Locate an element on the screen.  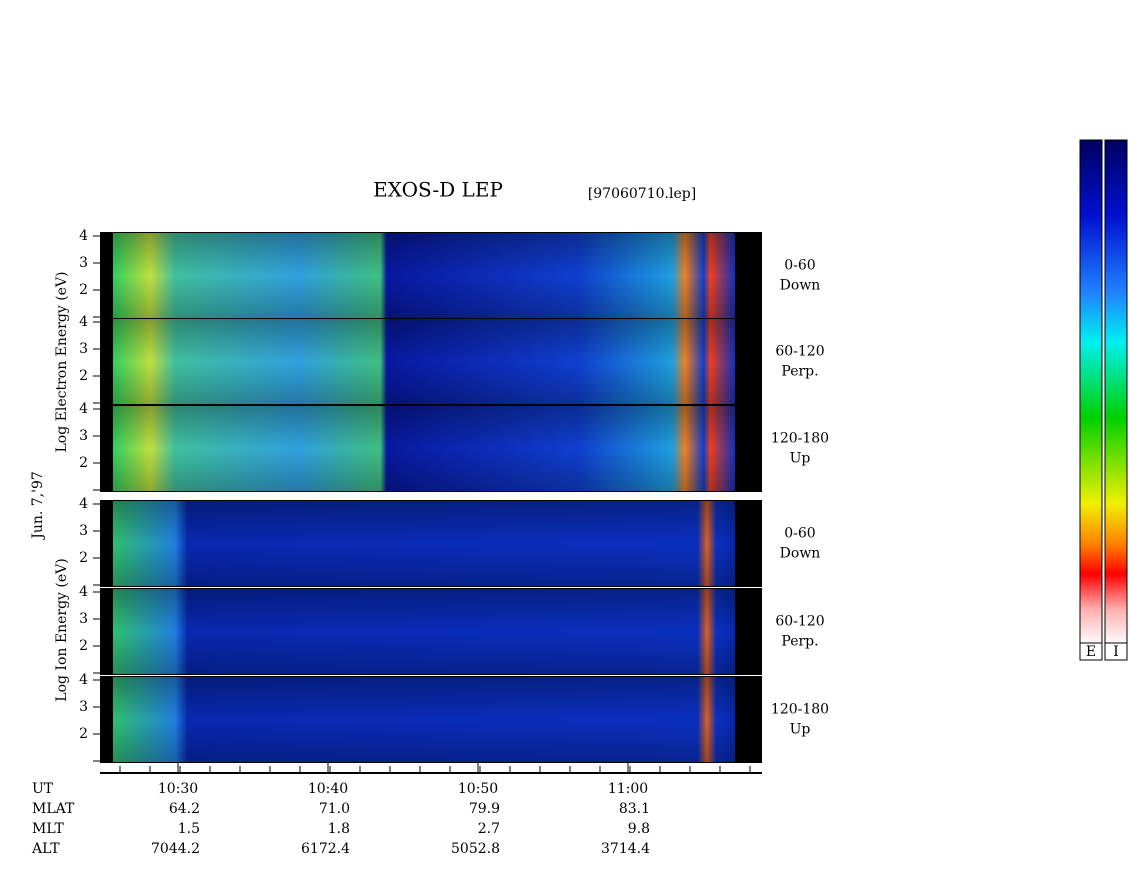
file-name: [97060710.lep] is located at coordinates (642, 194).